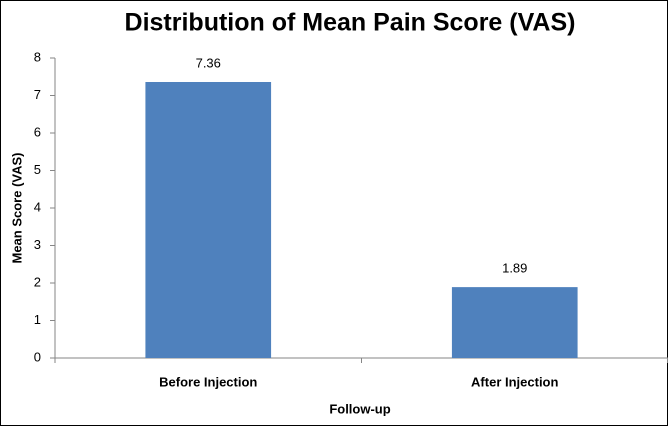 The image size is (668, 426). I want to click on data-label: 1.89, so click(514, 268).